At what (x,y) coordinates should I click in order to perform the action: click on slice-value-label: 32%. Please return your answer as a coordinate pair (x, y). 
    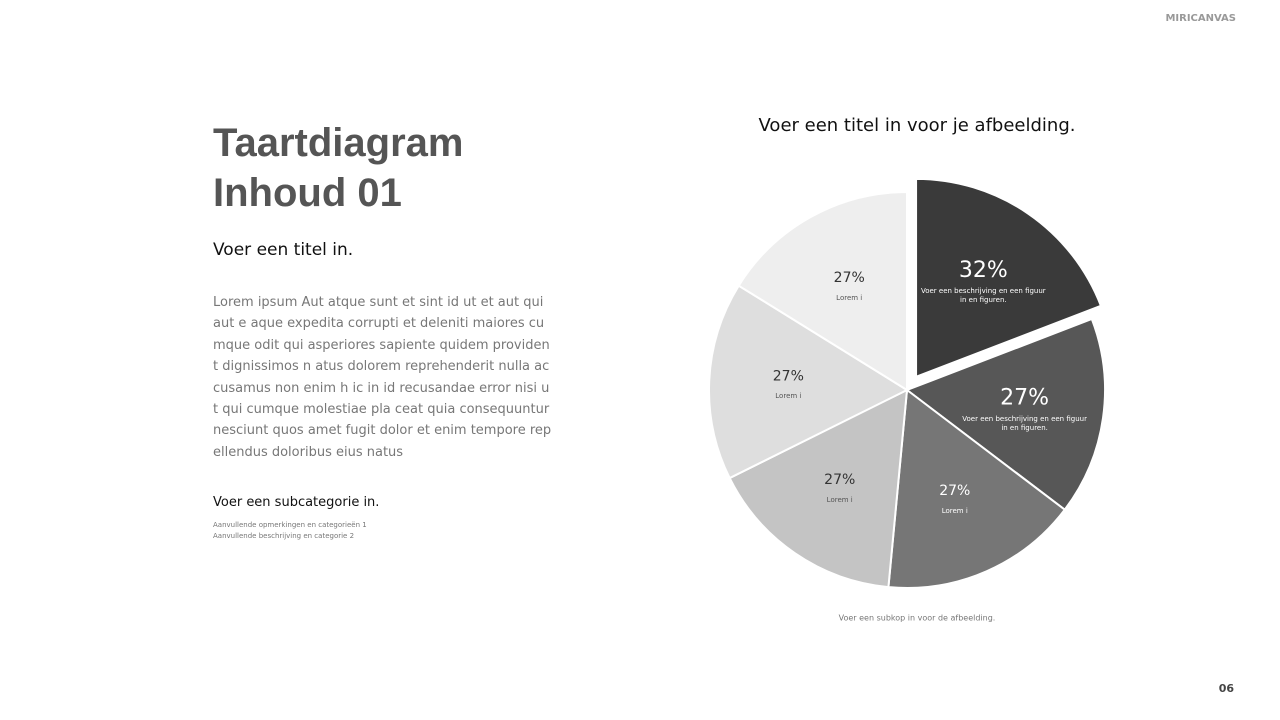
    Looking at the image, I should click on (983, 270).